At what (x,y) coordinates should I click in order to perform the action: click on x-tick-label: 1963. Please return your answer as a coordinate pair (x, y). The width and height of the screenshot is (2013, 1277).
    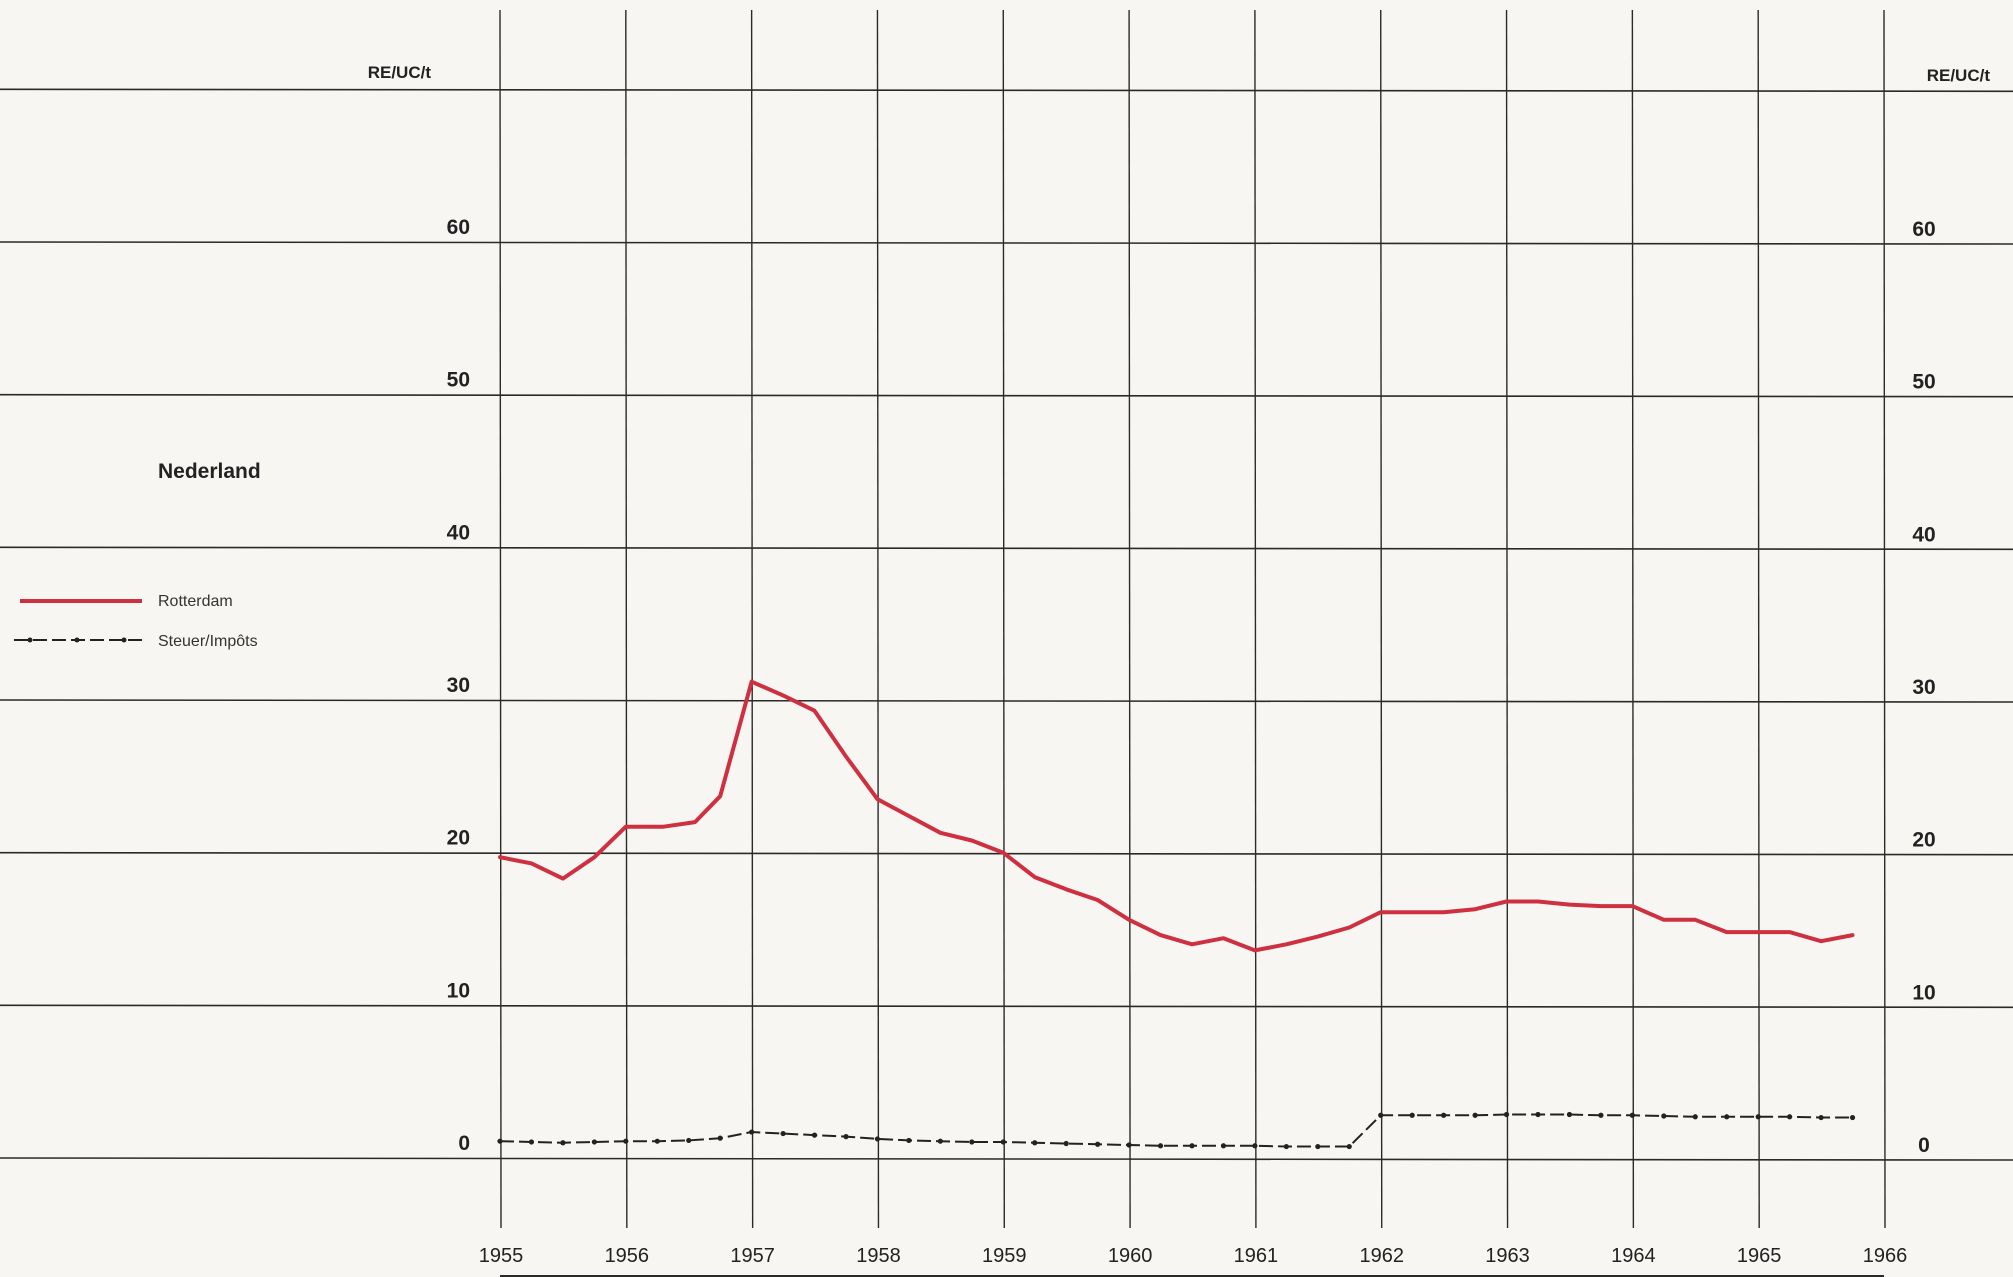
    Looking at the image, I should click on (1507, 1256).